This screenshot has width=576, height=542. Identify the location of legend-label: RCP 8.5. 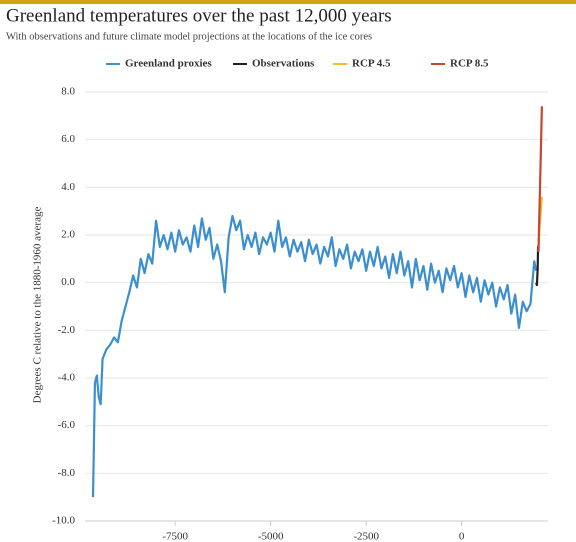
(469, 64).